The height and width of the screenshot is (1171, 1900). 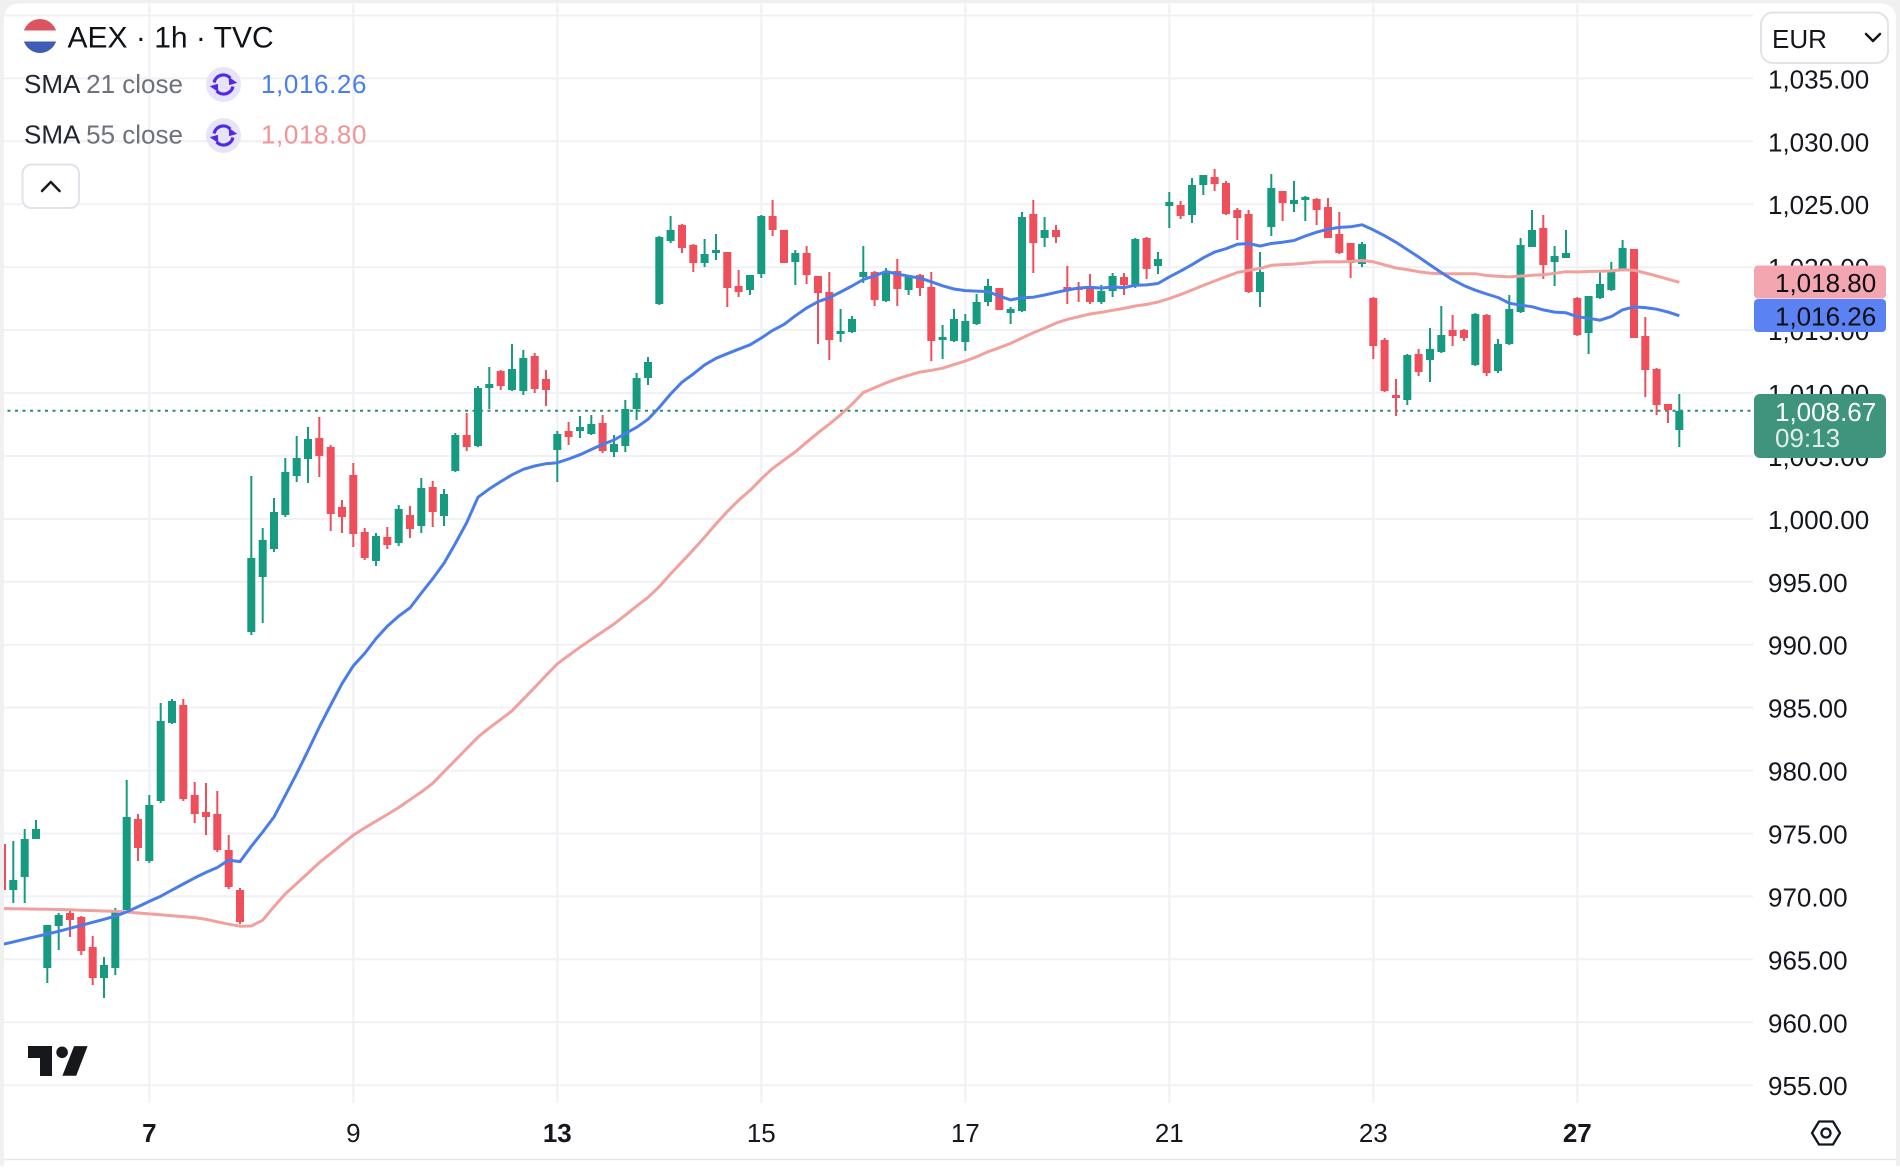 What do you see at coordinates (103, 135) in the screenshot?
I see `svg-text: SMA 55 close` at bounding box center [103, 135].